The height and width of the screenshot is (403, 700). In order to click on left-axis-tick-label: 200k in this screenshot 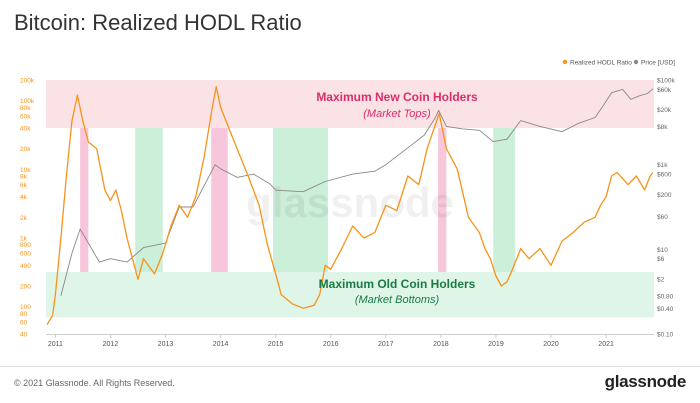, I will do `click(27, 81)`.